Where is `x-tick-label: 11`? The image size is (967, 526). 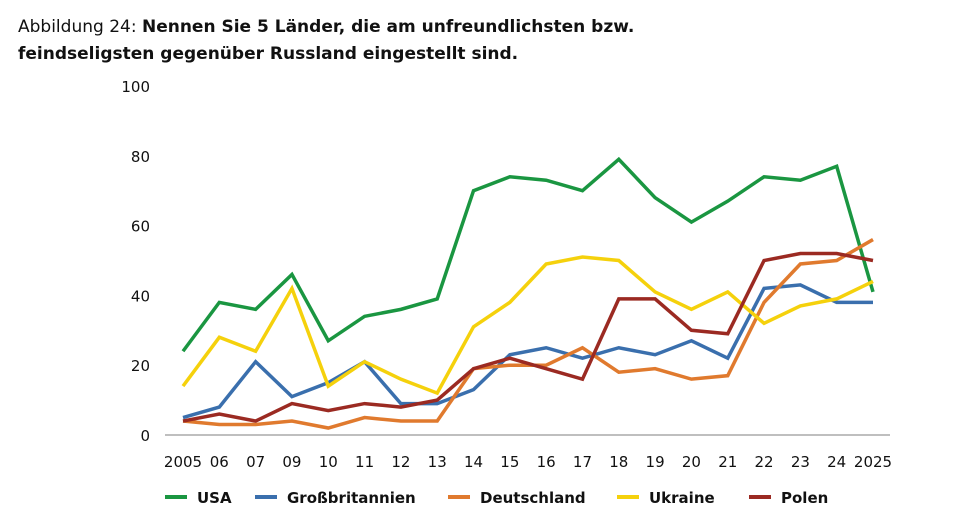
x-tick-label: 11 is located at coordinates (364, 462).